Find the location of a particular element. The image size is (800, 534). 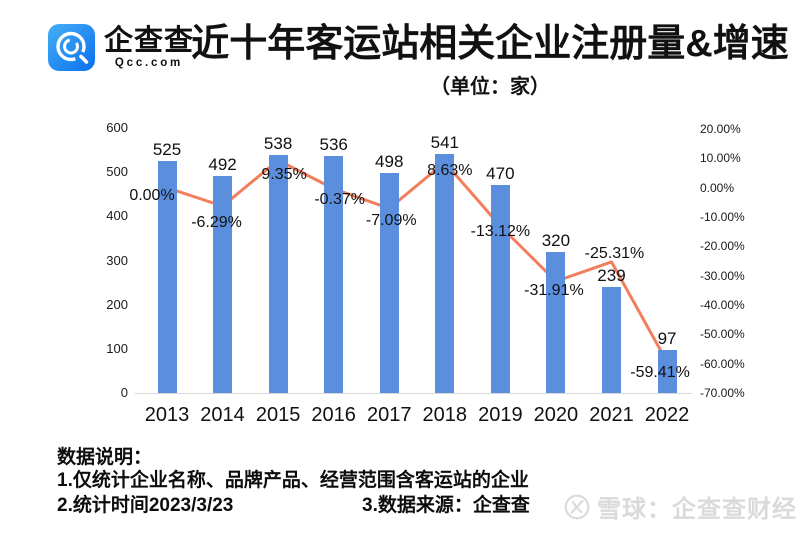

growth-label: -59.41% is located at coordinates (660, 372).